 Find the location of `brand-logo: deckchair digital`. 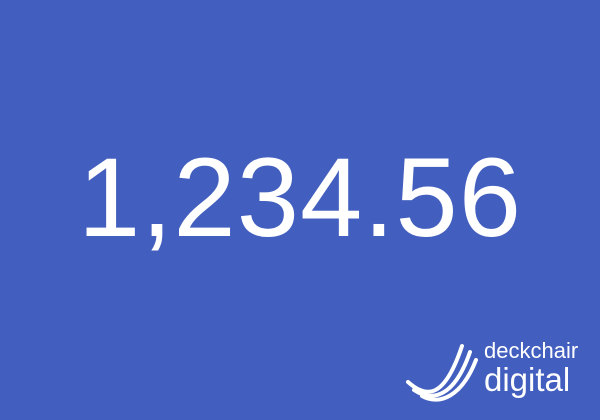

brand-logo: deckchair digital is located at coordinates (499, 373).